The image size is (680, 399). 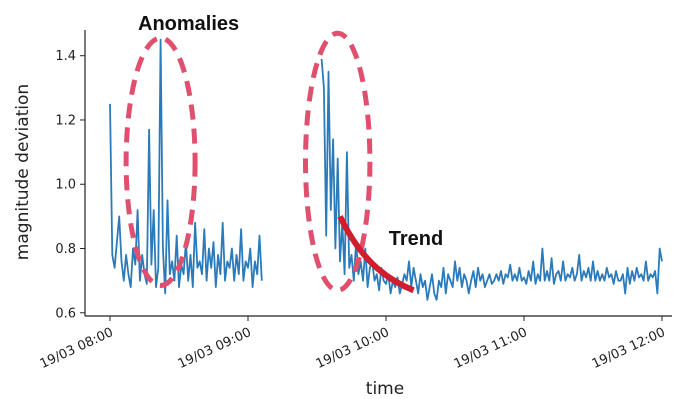 What do you see at coordinates (65, 313) in the screenshot?
I see `y-tick-label: 0.6` at bounding box center [65, 313].